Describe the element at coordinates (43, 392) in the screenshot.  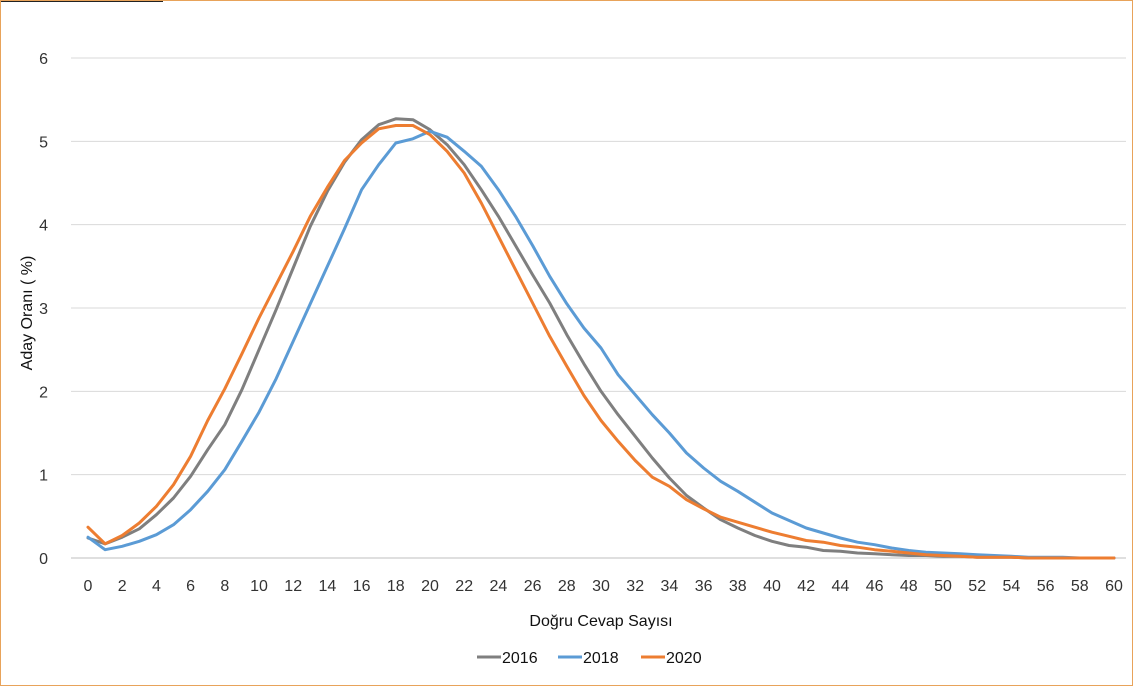
I see `y-tick-label: 2` at that location.